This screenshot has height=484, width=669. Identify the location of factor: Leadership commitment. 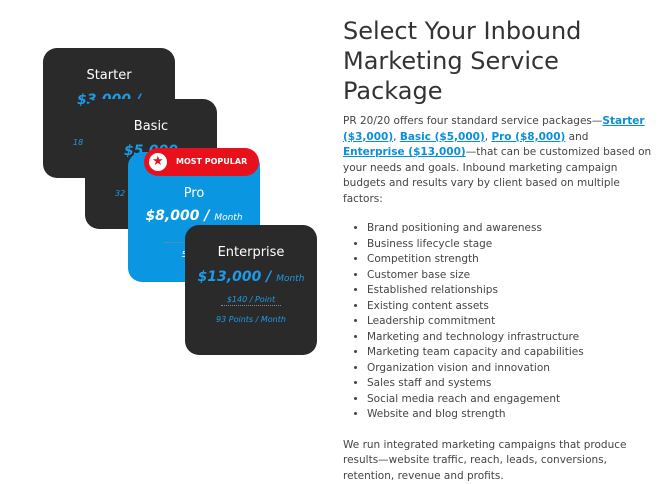
(510, 322).